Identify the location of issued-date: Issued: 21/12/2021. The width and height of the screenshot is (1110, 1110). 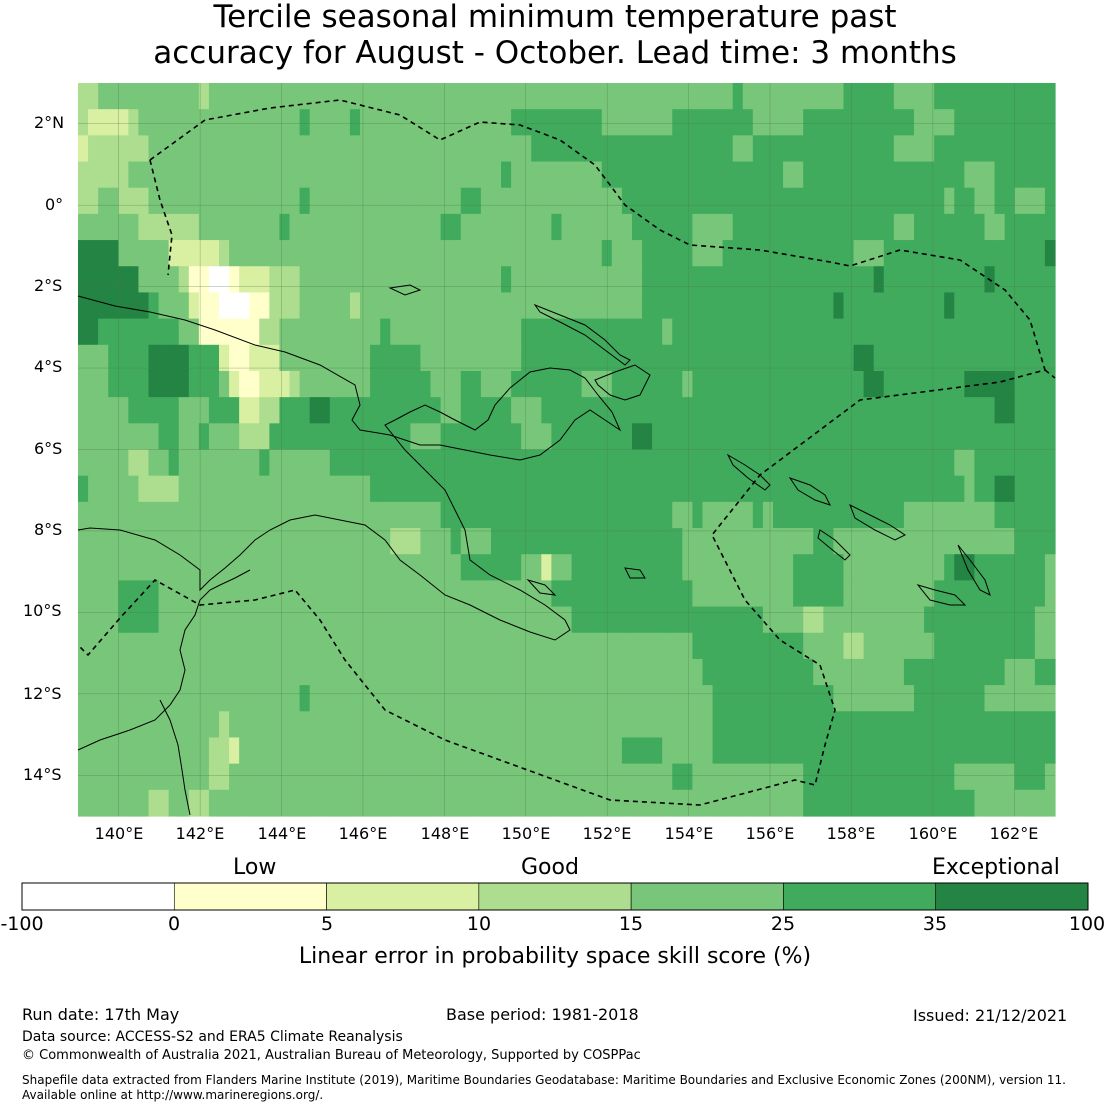
(990, 1015).